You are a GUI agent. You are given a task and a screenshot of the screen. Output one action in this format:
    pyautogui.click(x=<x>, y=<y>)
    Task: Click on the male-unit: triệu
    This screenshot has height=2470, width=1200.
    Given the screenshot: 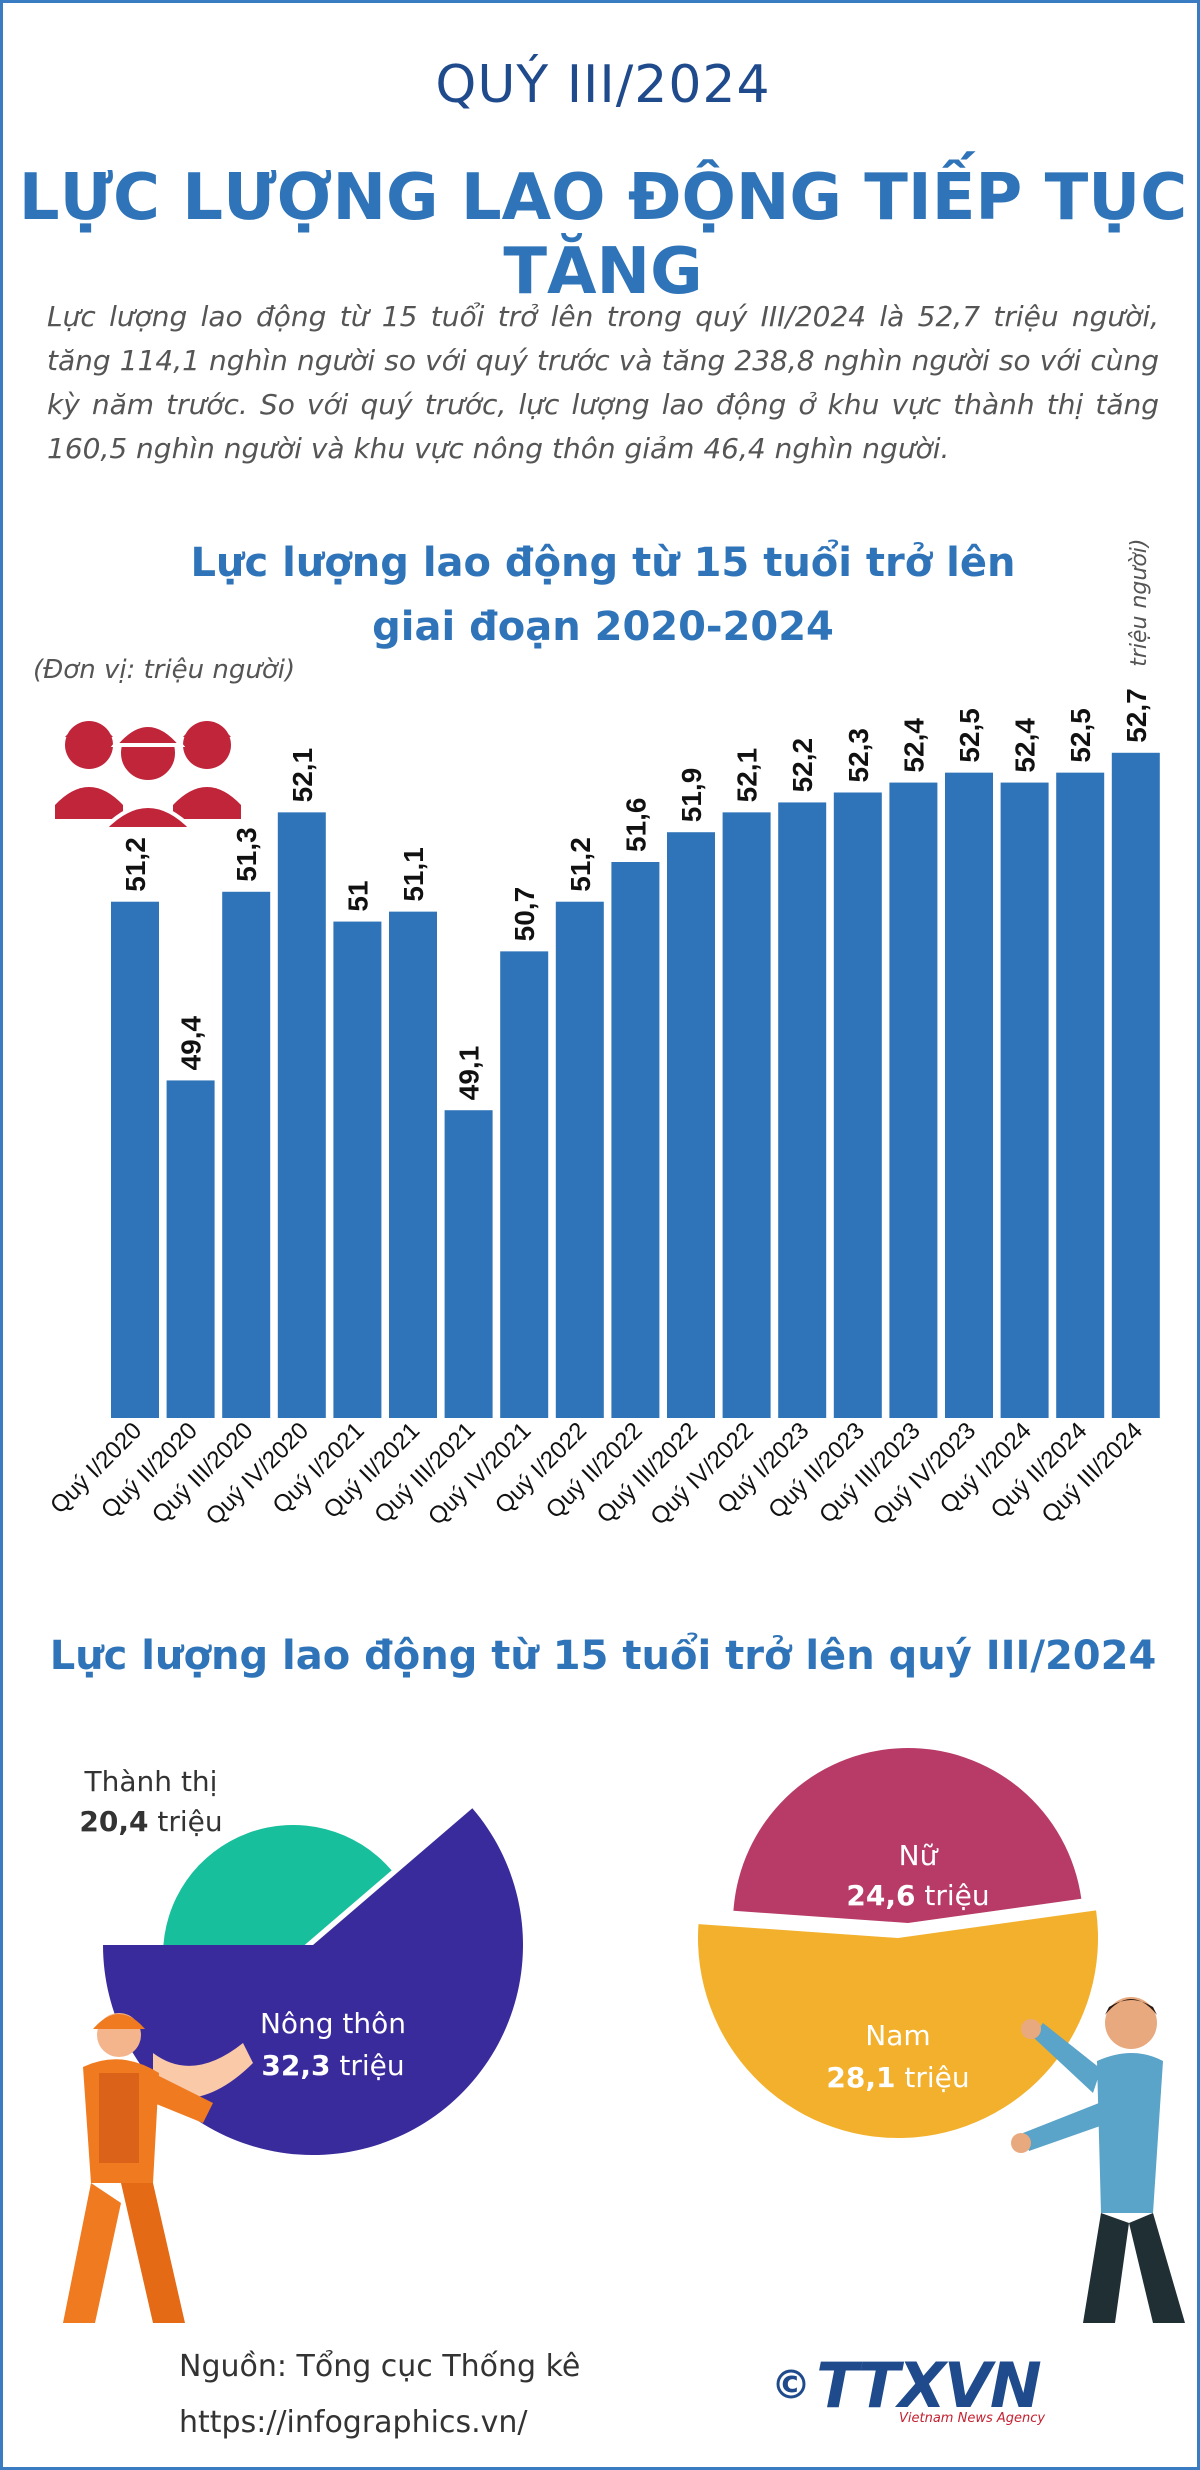 What is the action you would take?
    pyautogui.click(x=936, y=2077)
    